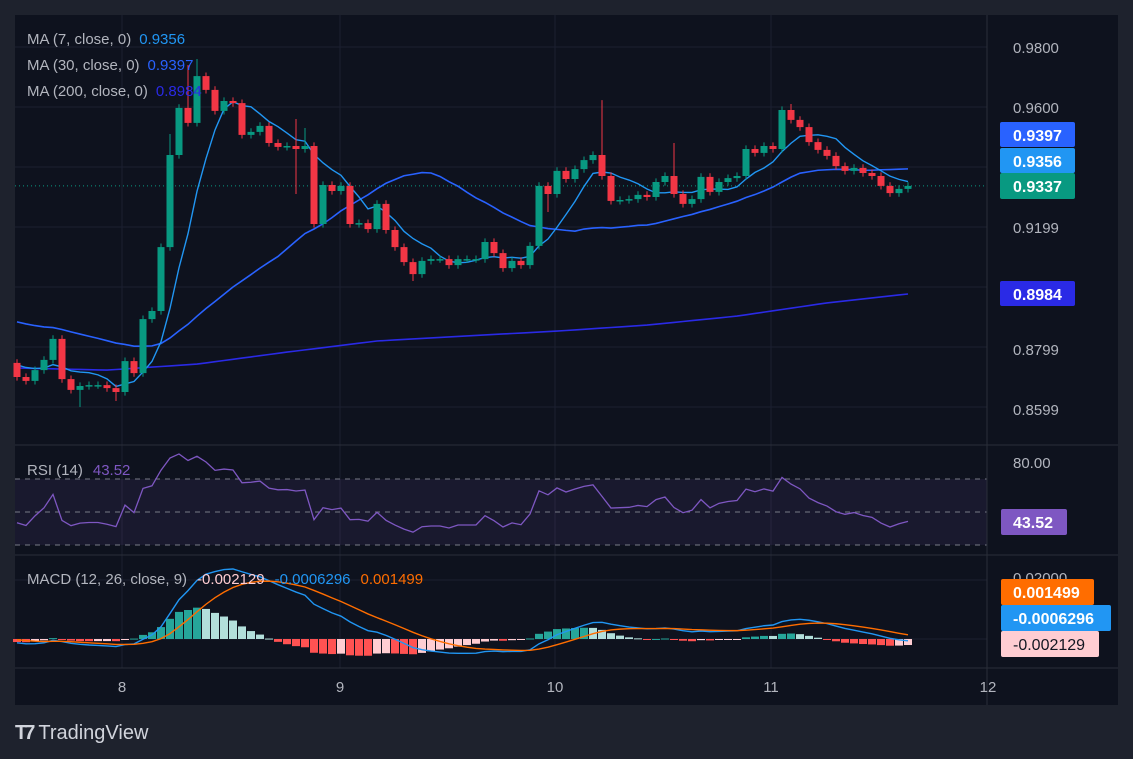 The width and height of the screenshot is (1133, 759). I want to click on macd-signal-line, so click(462, 616).